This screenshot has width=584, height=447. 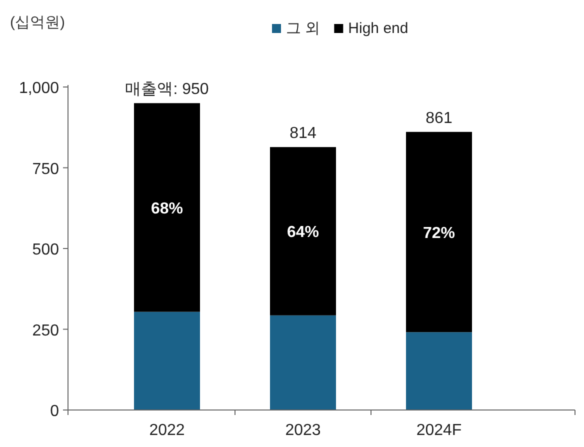 What do you see at coordinates (303, 233) in the screenshot?
I see `annotation: 64%` at bounding box center [303, 233].